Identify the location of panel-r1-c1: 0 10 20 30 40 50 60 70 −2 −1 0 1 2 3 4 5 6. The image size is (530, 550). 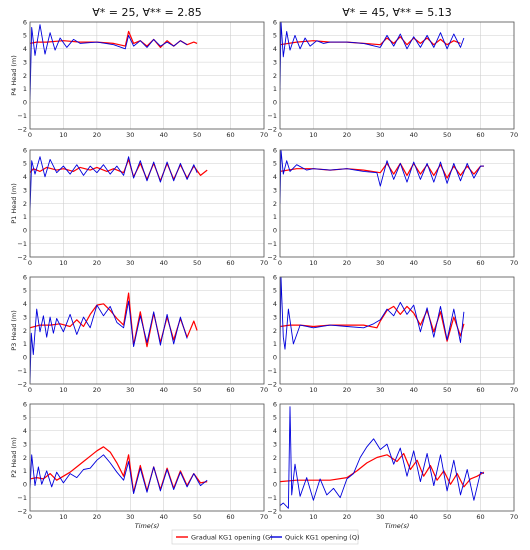
(392, 206).